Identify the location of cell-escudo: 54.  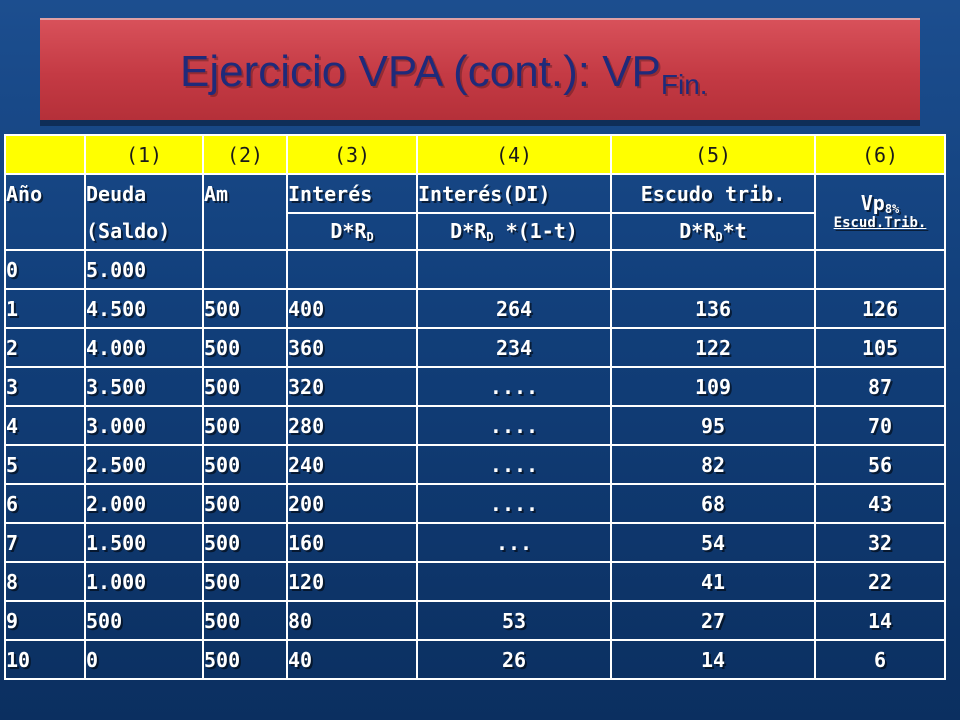
(713, 542).